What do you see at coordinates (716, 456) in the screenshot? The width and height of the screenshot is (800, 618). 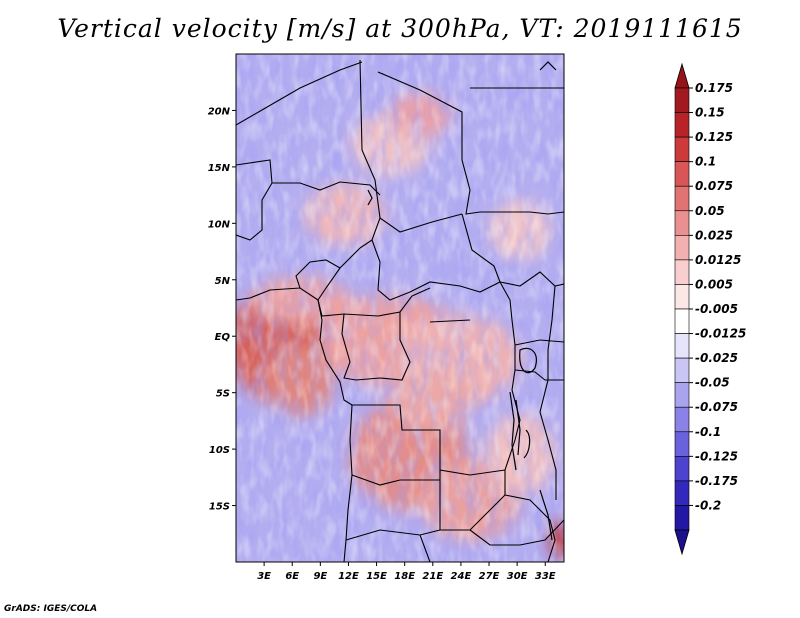 I see `colorbar-label: -0.125` at bounding box center [716, 456].